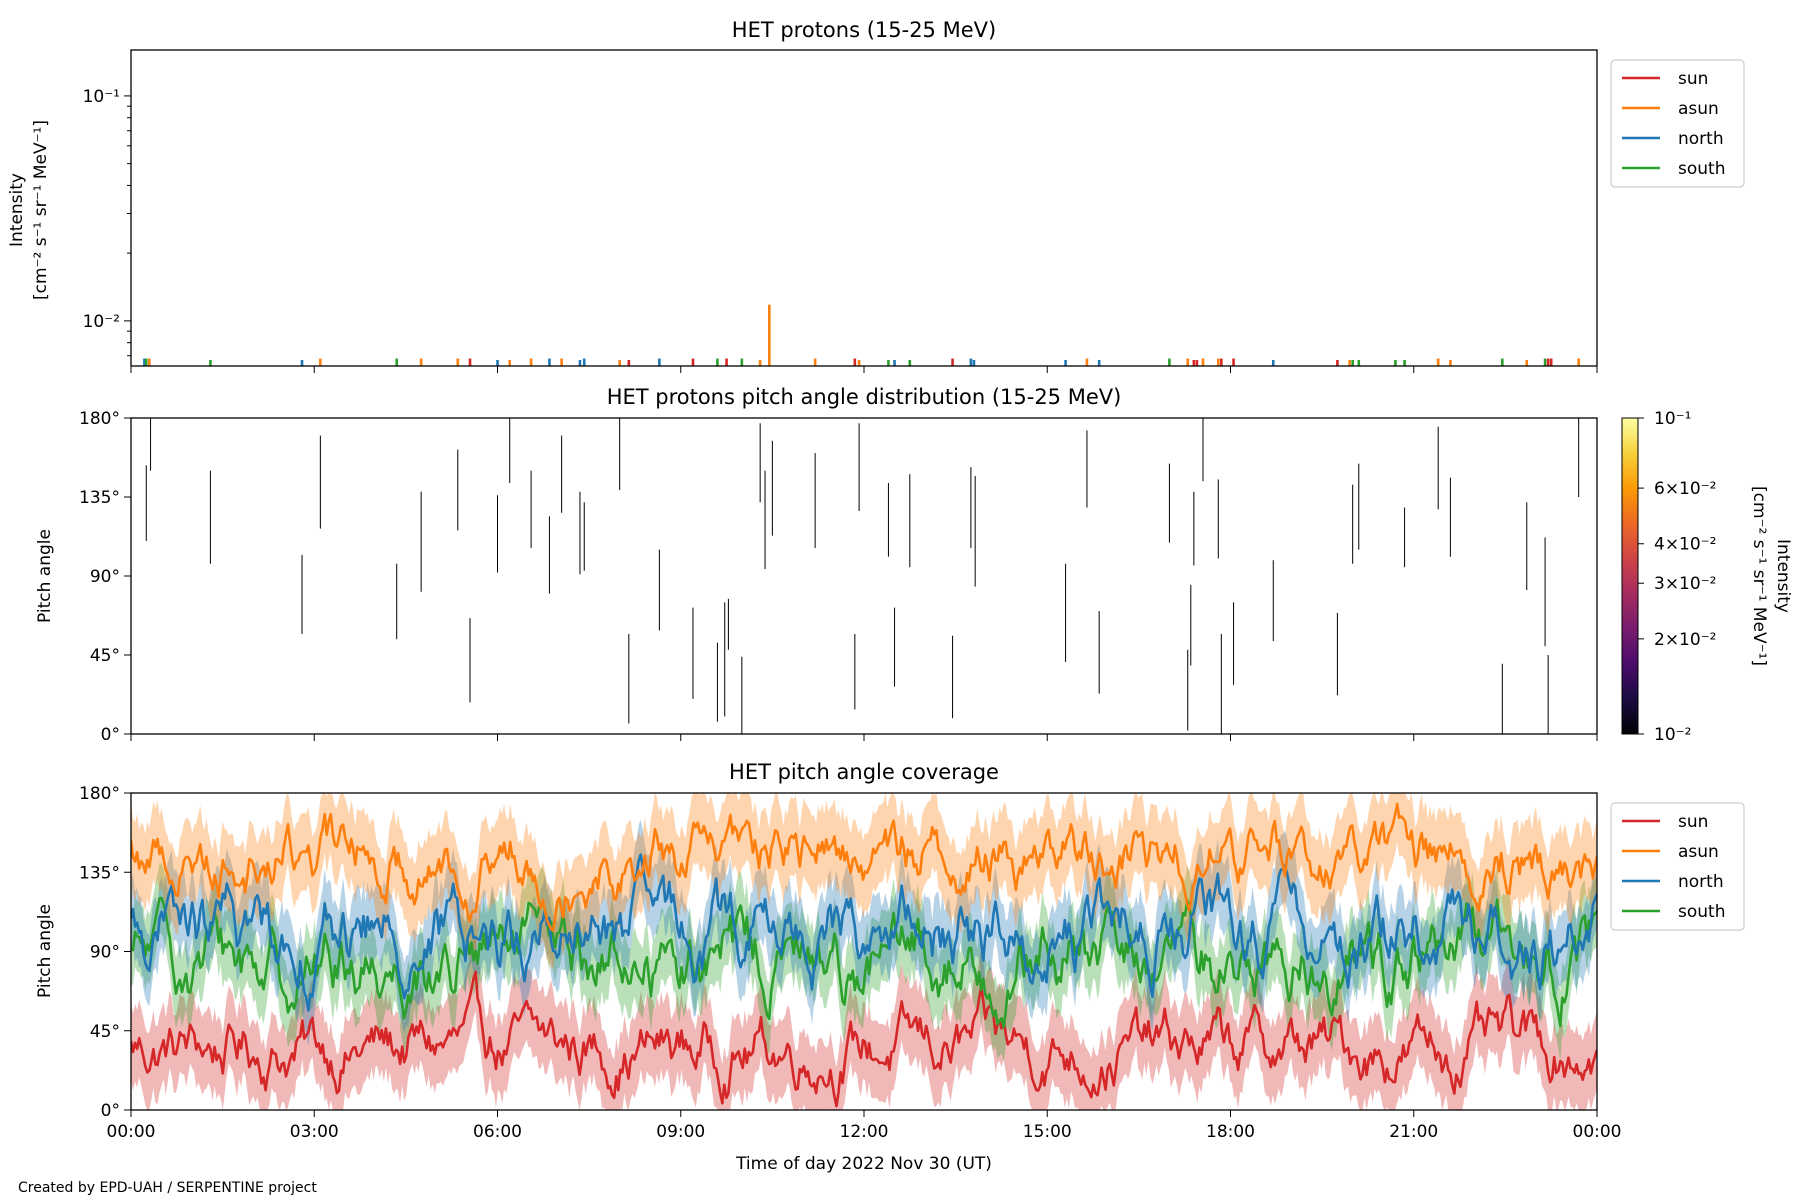  What do you see at coordinates (1685, 640) in the screenshot?
I see `colorbar-tick-label-4: 2×10⁻²` at bounding box center [1685, 640].